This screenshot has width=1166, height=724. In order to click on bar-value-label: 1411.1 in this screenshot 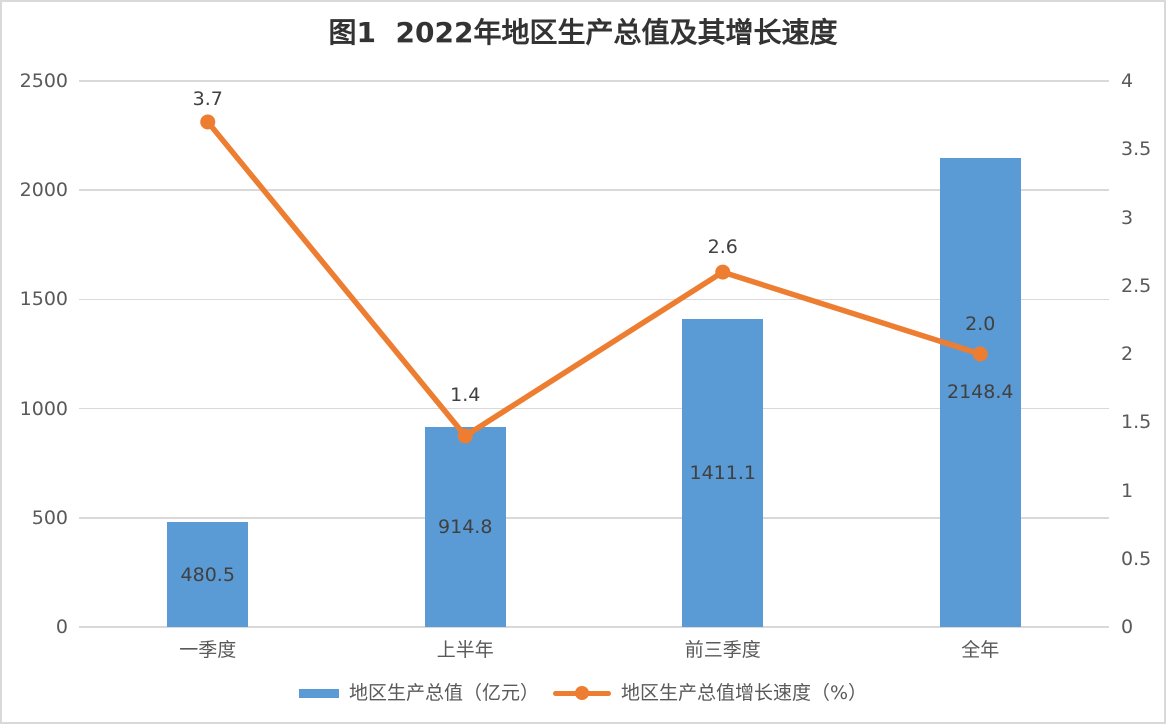, I will do `click(722, 472)`.